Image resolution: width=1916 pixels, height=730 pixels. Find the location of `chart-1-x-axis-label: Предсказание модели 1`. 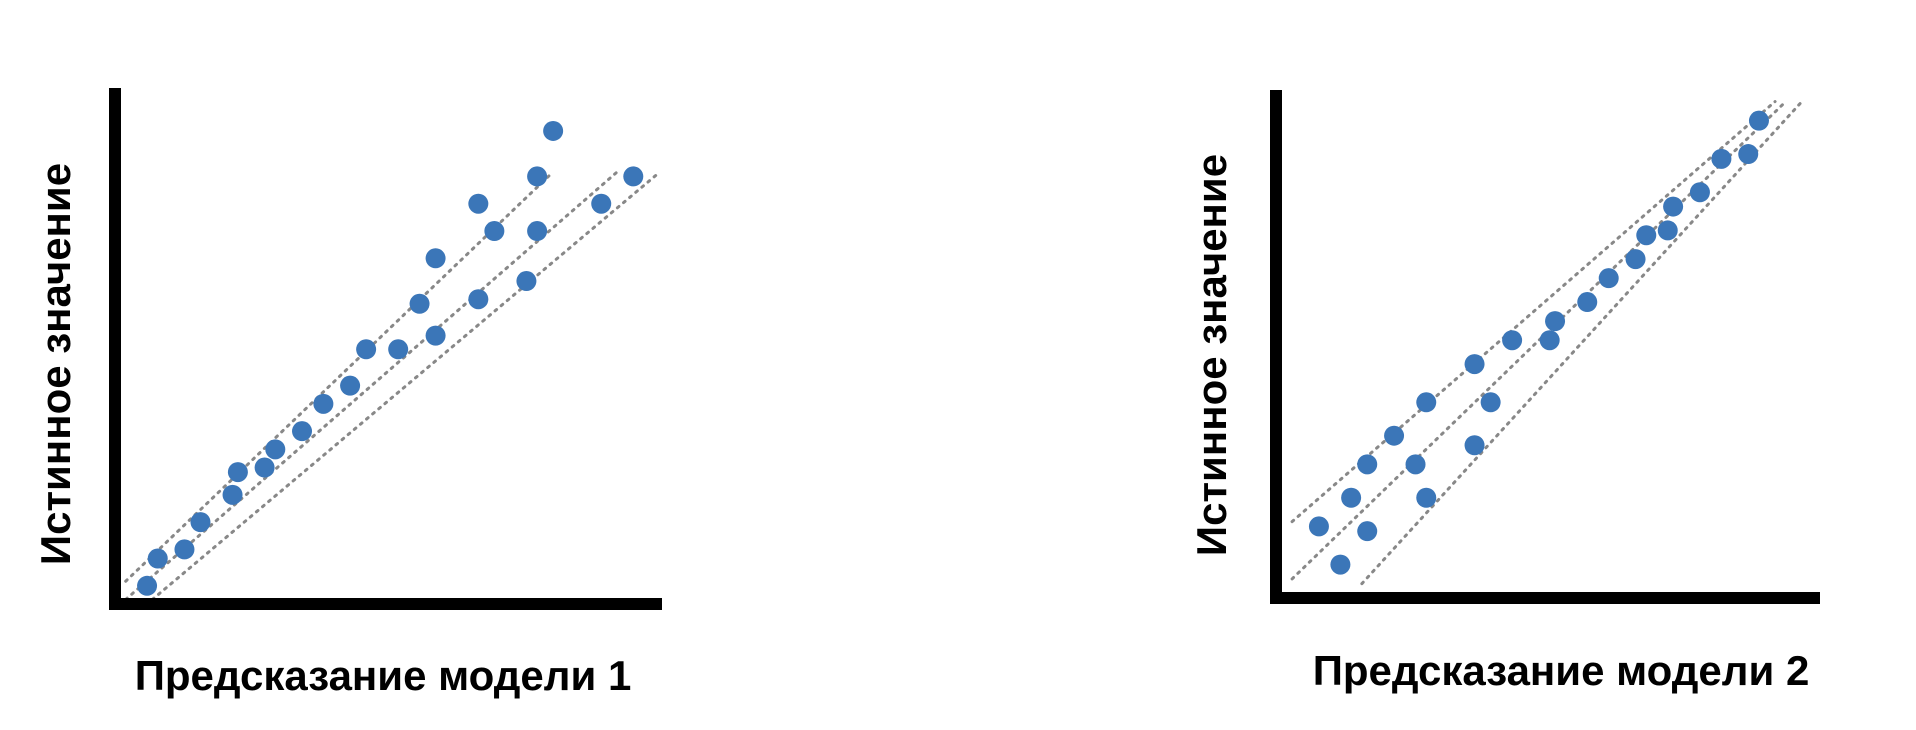

chart-1-x-axis-label: Предсказание модели 1 is located at coordinates (383, 675).